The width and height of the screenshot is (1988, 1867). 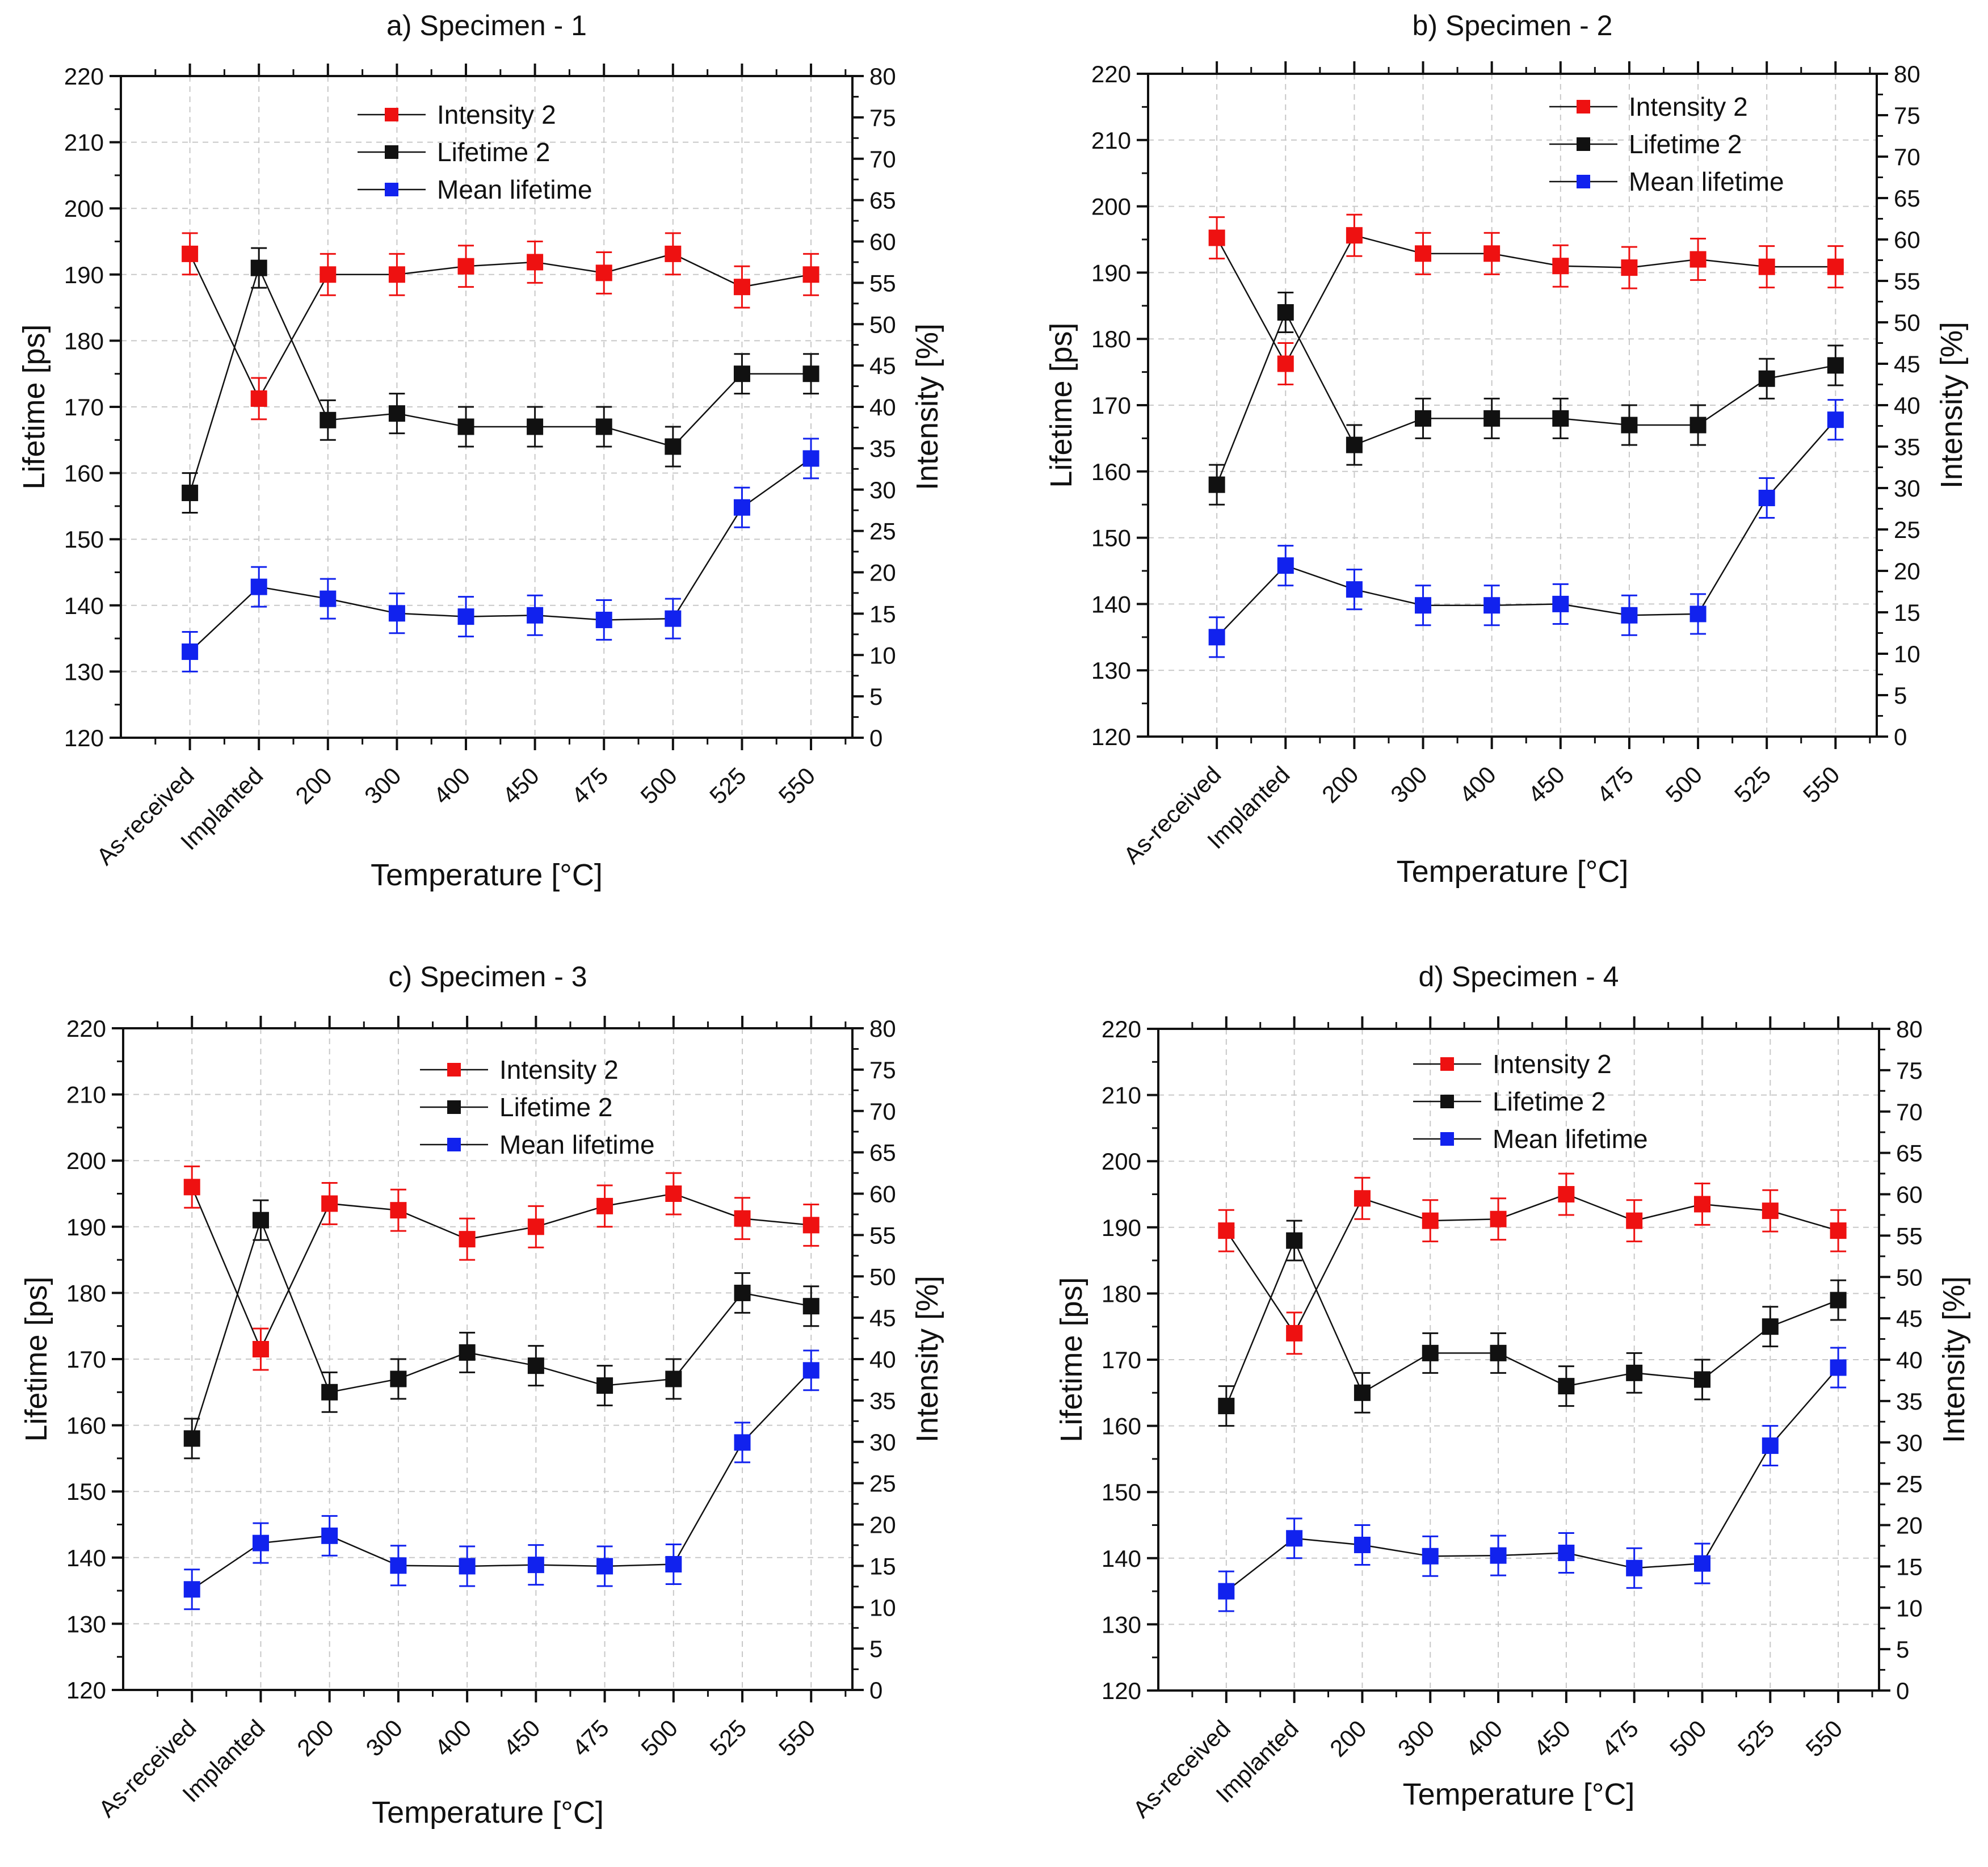 I want to click on right-tick-label: 75, so click(x=1910, y=1070).